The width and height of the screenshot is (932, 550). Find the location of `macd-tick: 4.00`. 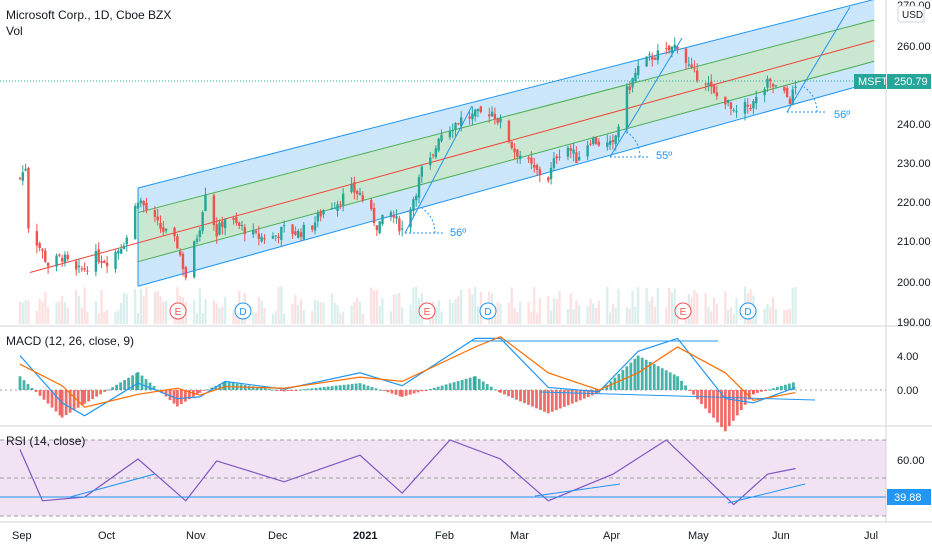

macd-tick: 4.00 is located at coordinates (907, 357).